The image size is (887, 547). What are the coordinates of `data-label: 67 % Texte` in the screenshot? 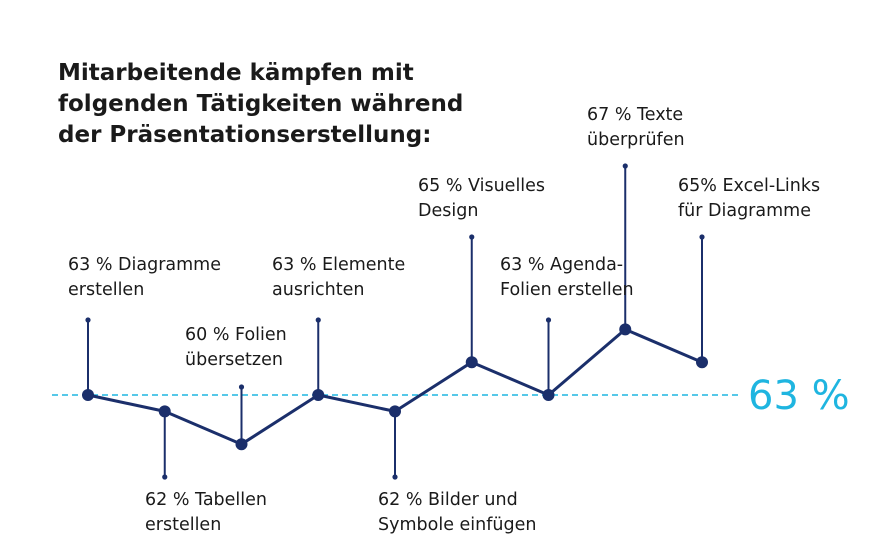 It's located at (635, 115).